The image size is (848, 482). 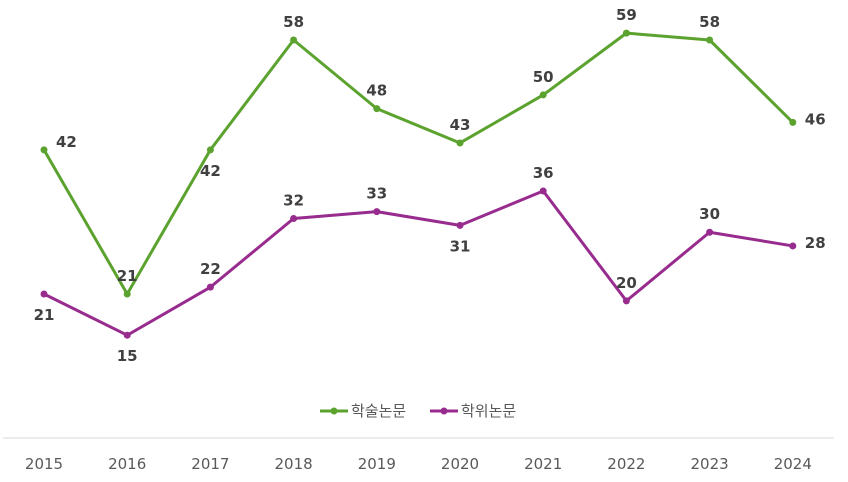 I want to click on x-tick-label: 2016, so click(x=127, y=464).